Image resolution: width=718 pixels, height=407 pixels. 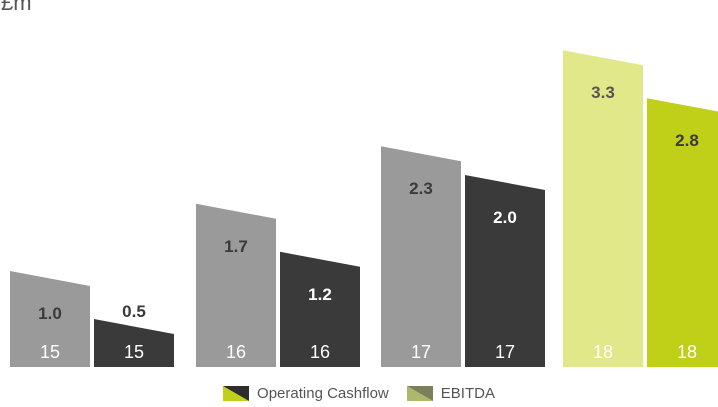 I want to click on category-label-ebitda-16: 16, so click(x=236, y=352).